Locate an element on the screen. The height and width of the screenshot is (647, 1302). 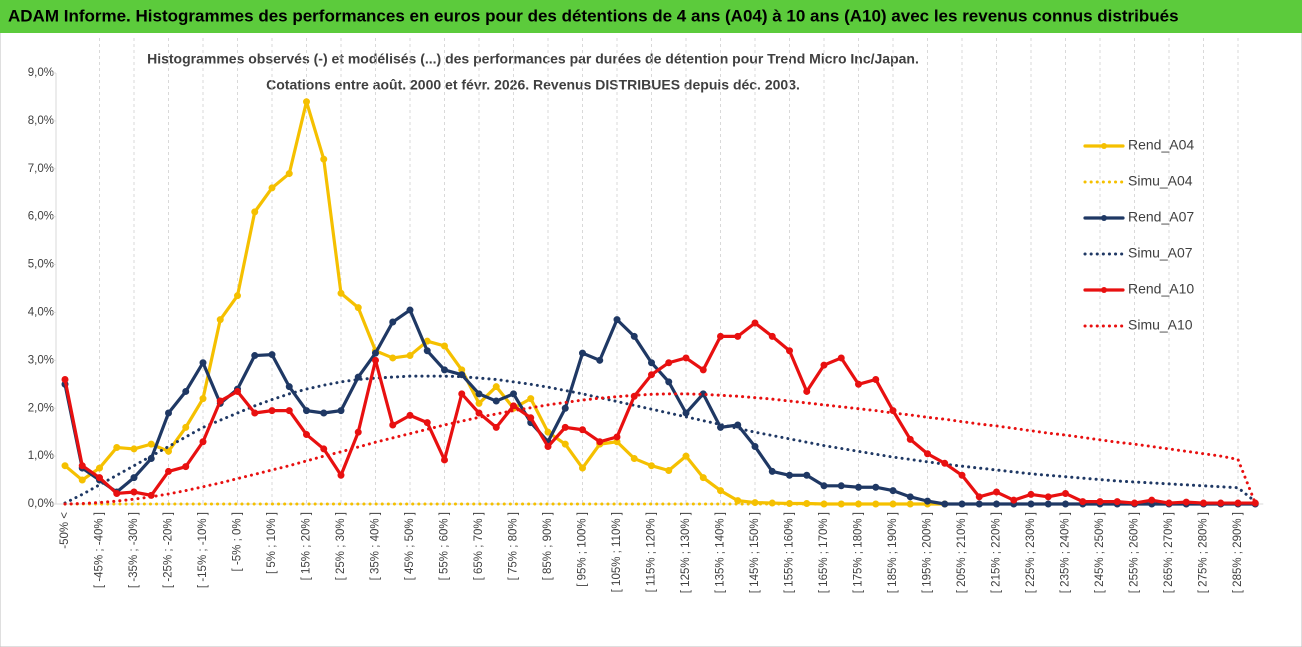
x-tick-label: [ 105% ; 110% ] is located at coordinates (617, 552).